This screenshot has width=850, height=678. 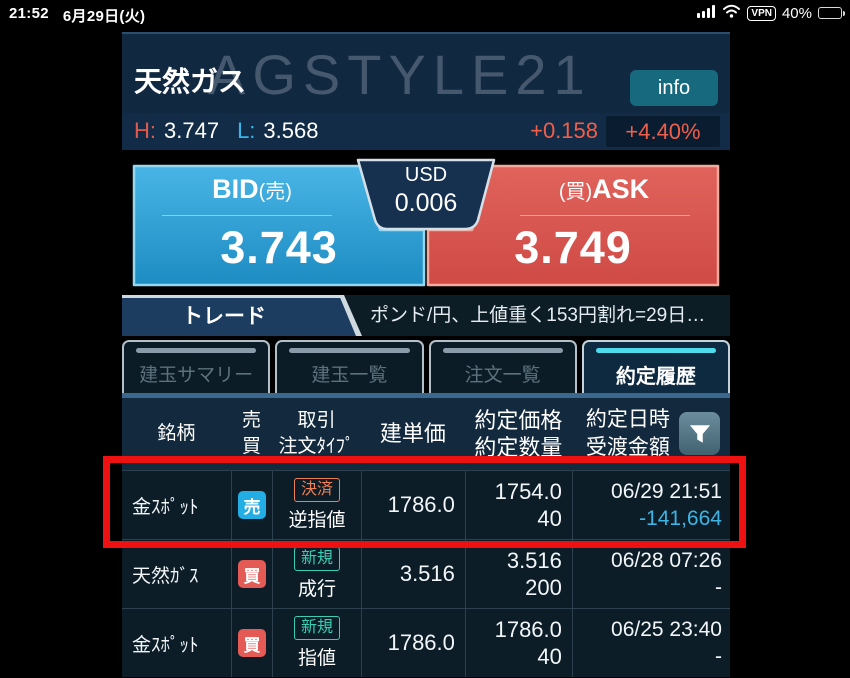 I want to click on spread-box: USD 0.006, so click(x=426, y=191).